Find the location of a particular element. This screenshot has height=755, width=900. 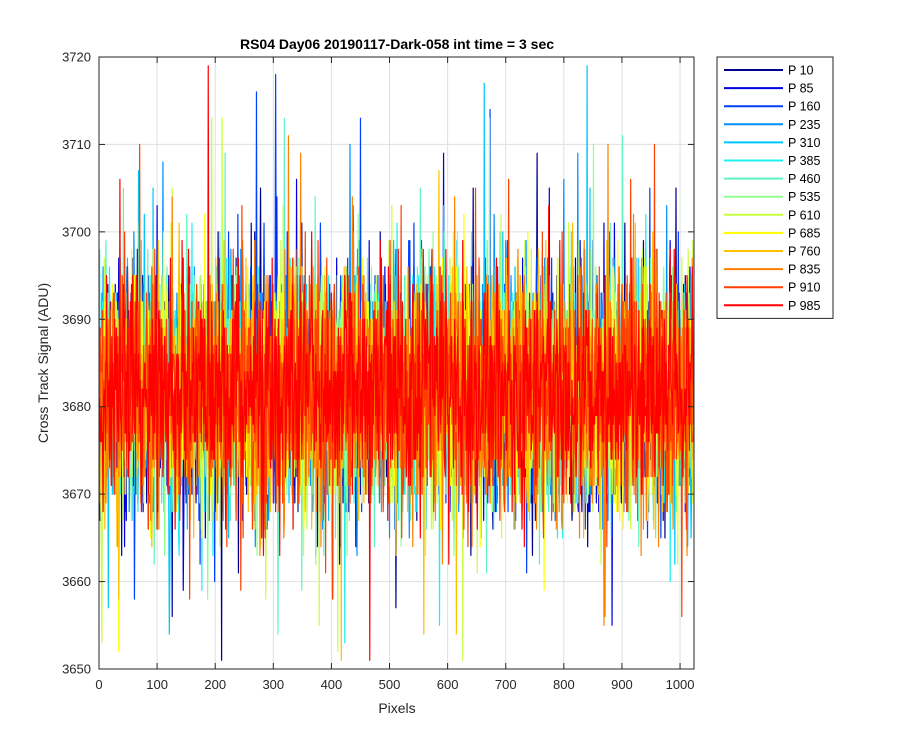

x-tick-label: 600 is located at coordinates (448, 684).